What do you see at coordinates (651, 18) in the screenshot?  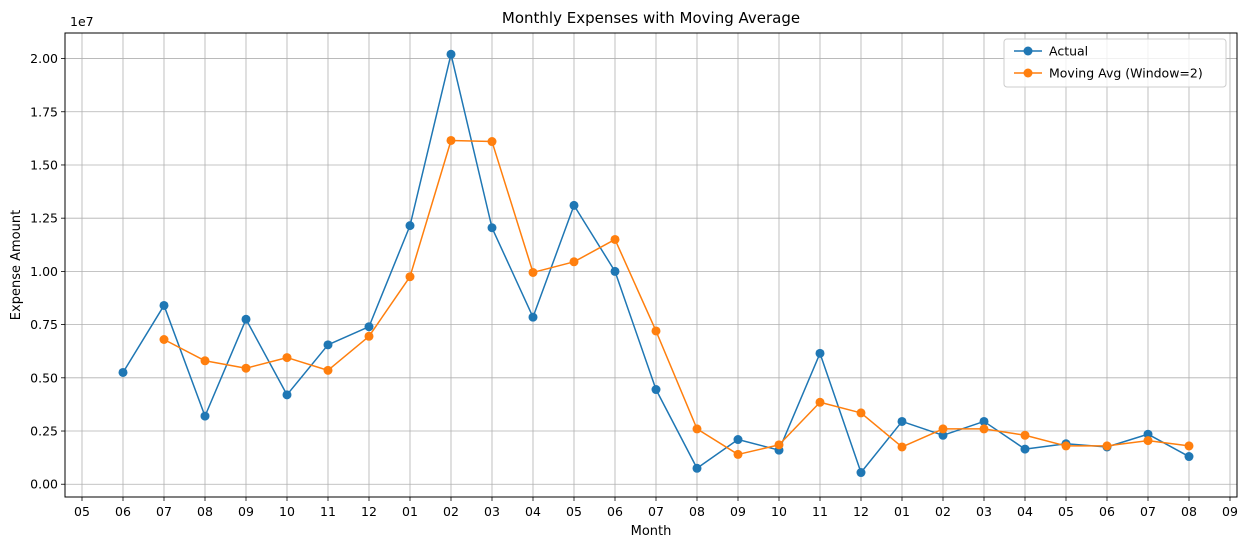 I see `chart-title: Monthly Expenses with Moving Average` at bounding box center [651, 18].